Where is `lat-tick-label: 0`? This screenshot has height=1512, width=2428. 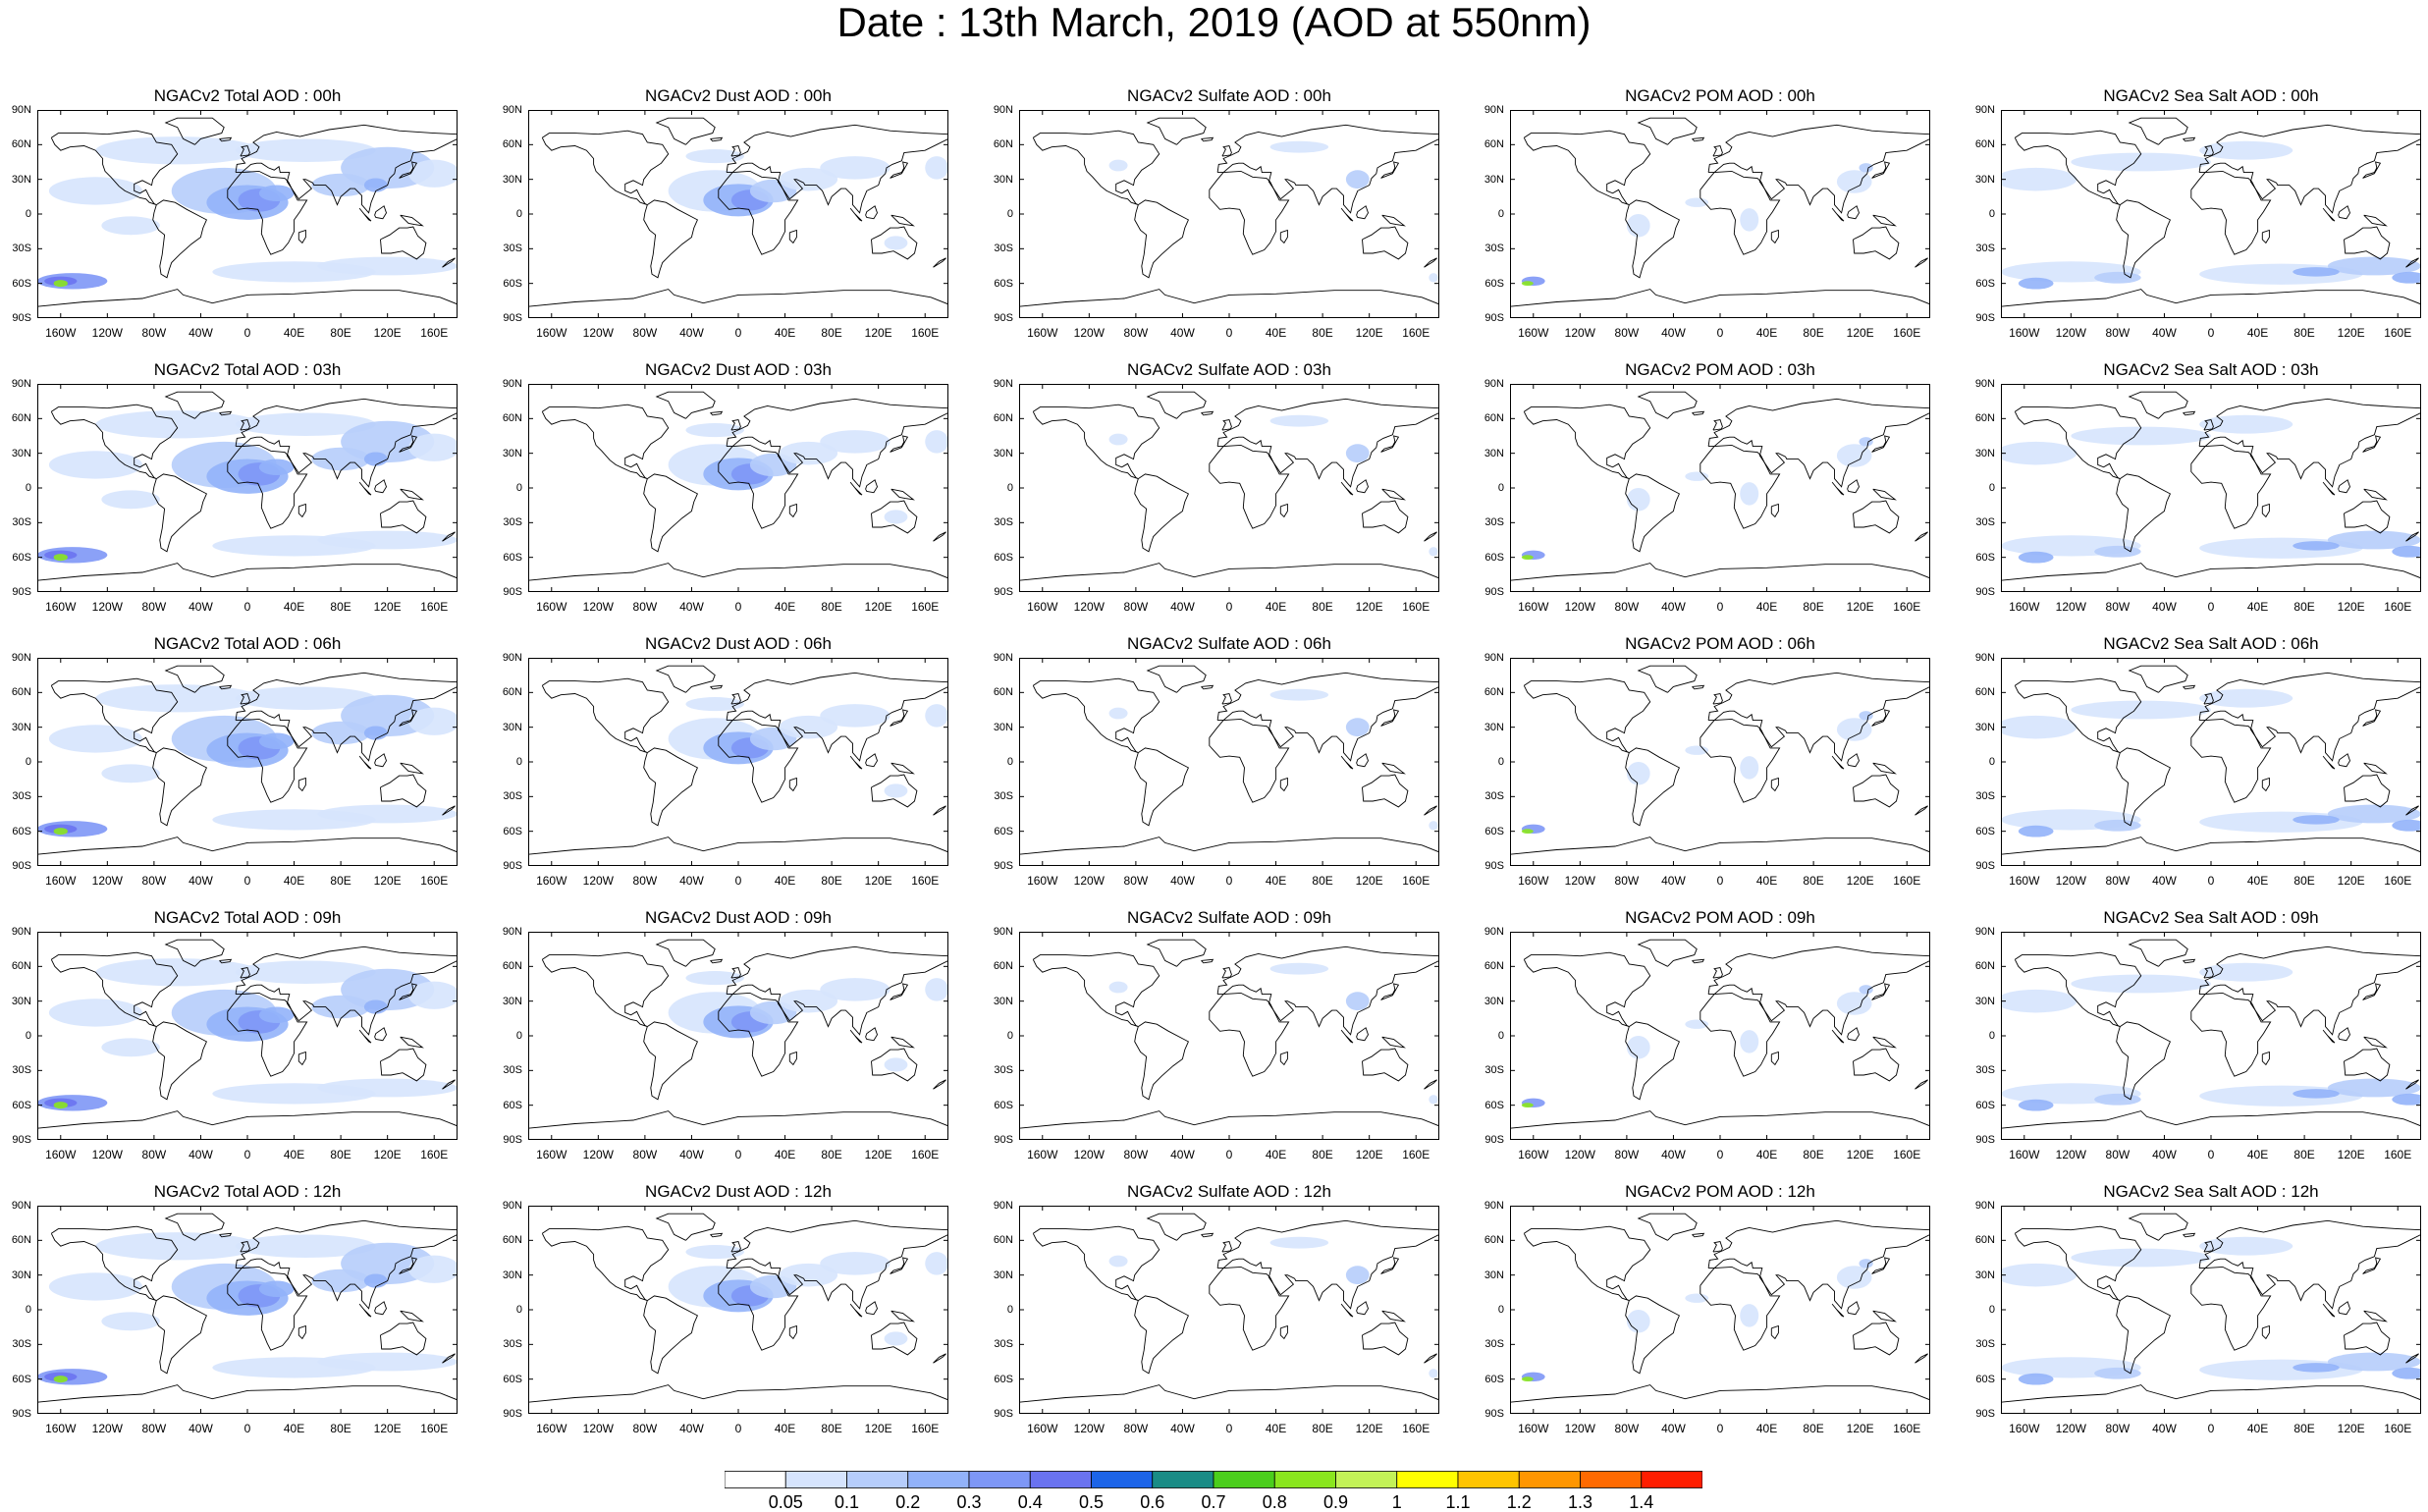
lat-tick-label: 0 is located at coordinates (1500, 762).